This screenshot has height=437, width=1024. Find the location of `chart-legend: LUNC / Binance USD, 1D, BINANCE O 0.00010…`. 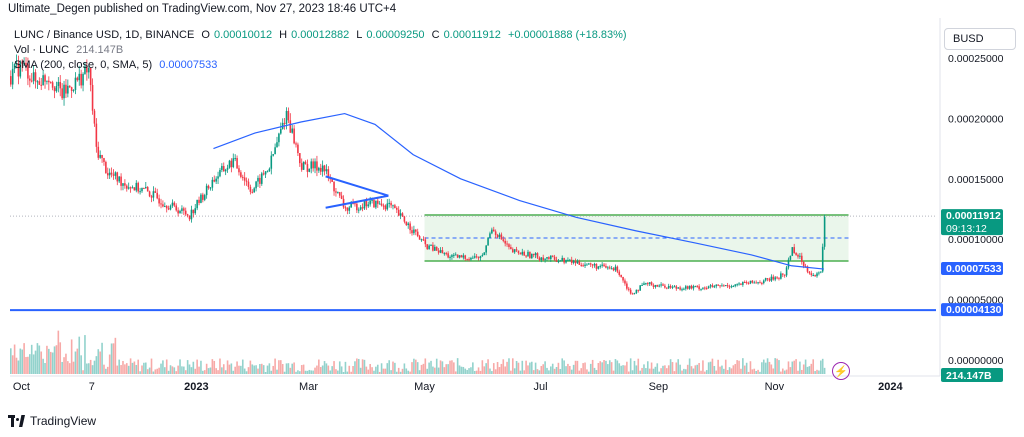

chart-legend: LUNC / Binance USD, 1D, BINANCE O 0.00010… is located at coordinates (322, 50).